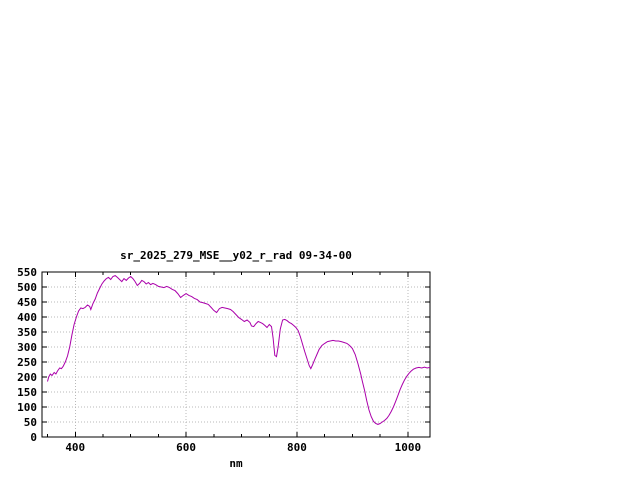 The image size is (640, 480). What do you see at coordinates (27, 392) in the screenshot?
I see `y-tick-label: 150` at bounding box center [27, 392].